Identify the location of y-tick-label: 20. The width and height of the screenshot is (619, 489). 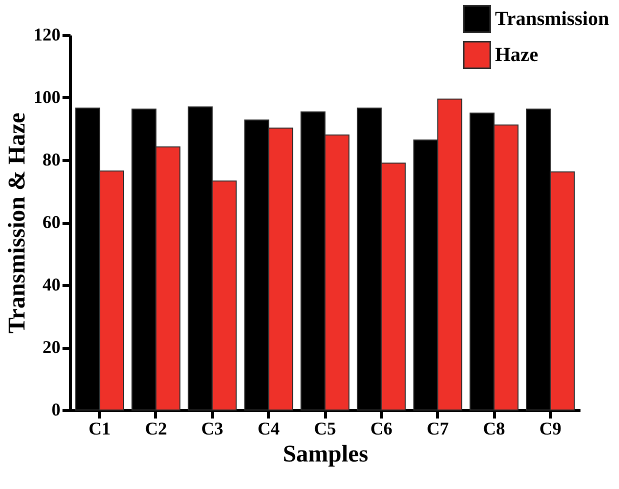
(51, 347).